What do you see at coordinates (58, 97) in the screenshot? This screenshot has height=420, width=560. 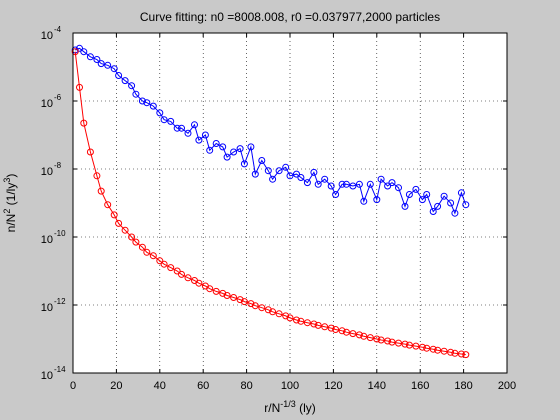 I see `y-tick-label-exp: -6` at bounding box center [58, 97].